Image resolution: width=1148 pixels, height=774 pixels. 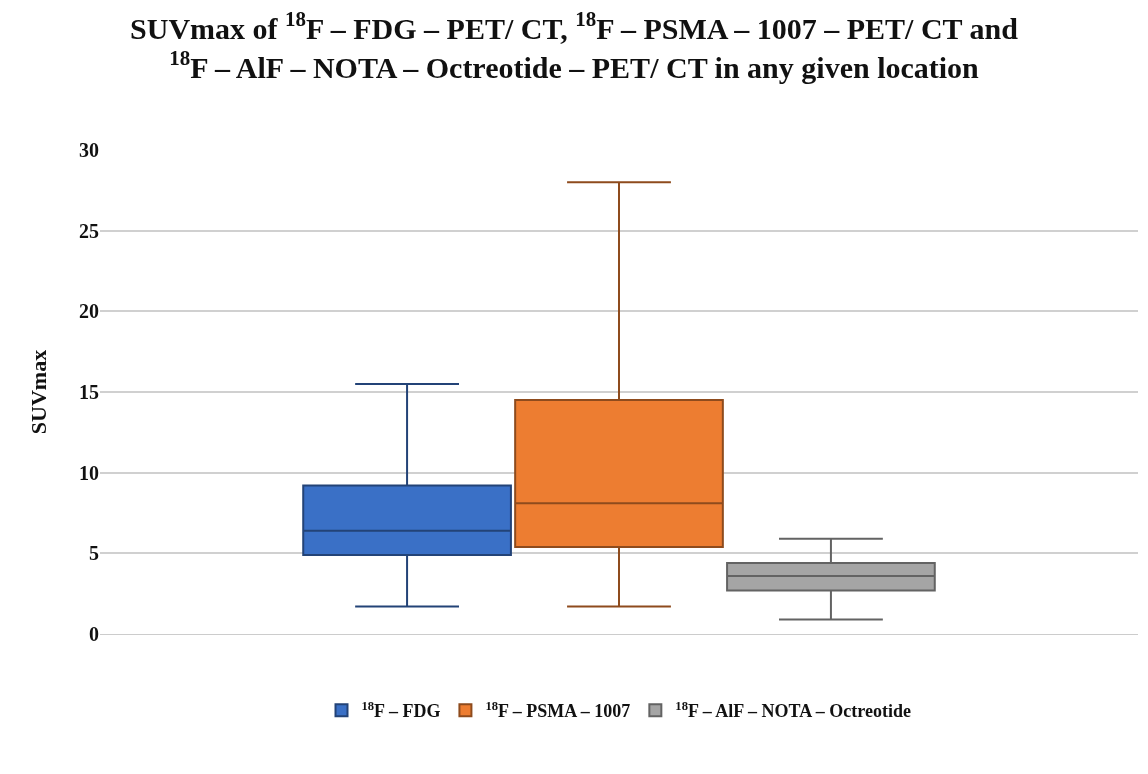 I want to click on y-tick-label: 0, so click(x=94, y=634).